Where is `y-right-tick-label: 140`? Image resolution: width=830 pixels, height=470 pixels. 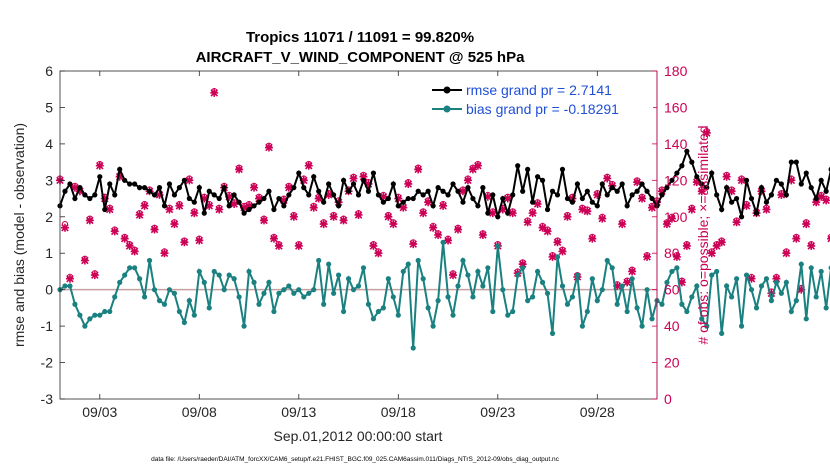
y-right-tick-label: 140 is located at coordinates (676, 144).